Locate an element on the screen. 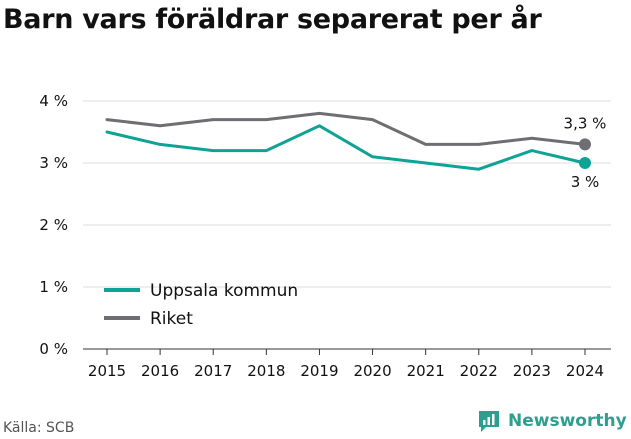  x-tick-label: 2020 is located at coordinates (372, 371).